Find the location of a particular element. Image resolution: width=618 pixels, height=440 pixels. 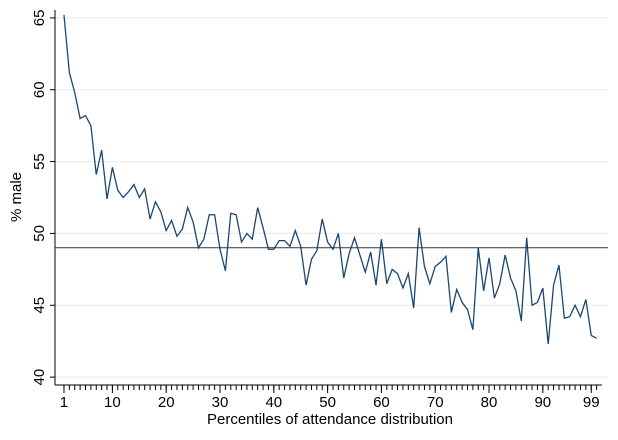

x-tick-label: 1 is located at coordinates (64, 402).